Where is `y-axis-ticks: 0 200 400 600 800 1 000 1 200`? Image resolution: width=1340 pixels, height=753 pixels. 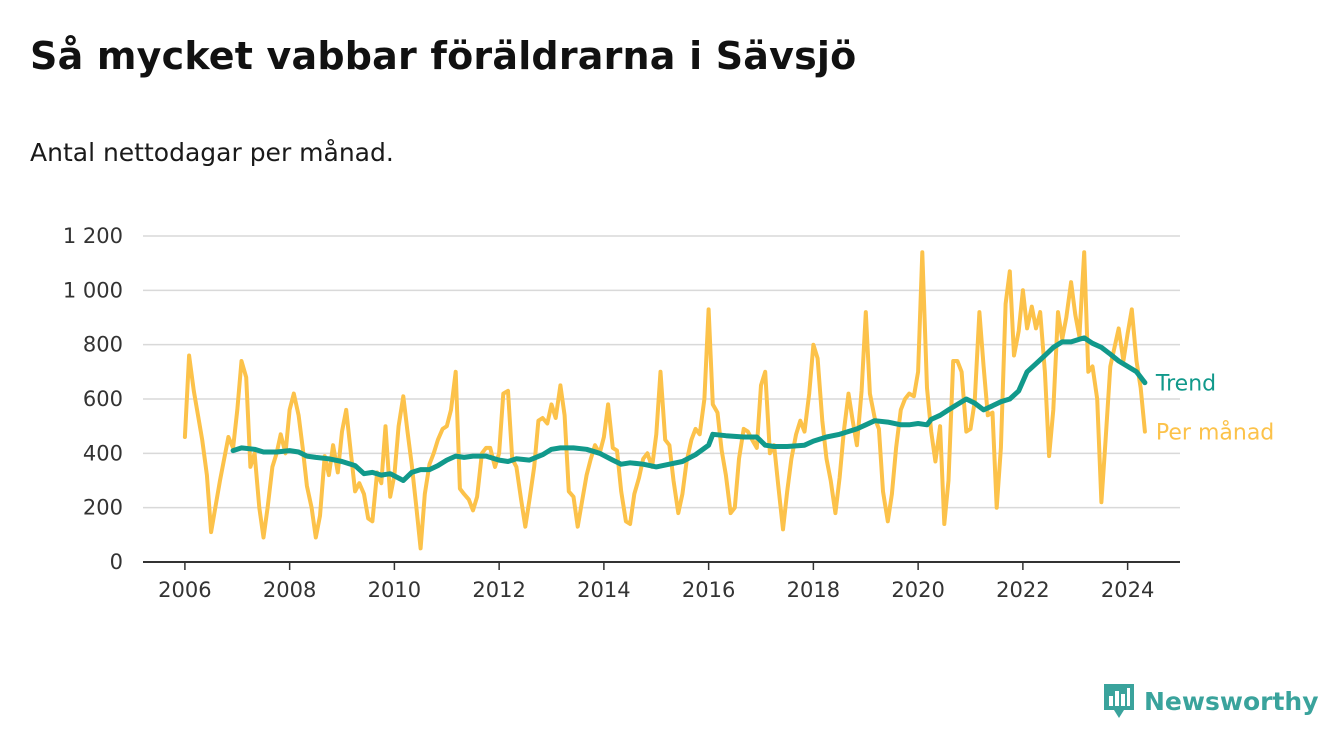 y-axis-ticks: 0 200 400 600 800 1 000 1 200 is located at coordinates (93, 399).